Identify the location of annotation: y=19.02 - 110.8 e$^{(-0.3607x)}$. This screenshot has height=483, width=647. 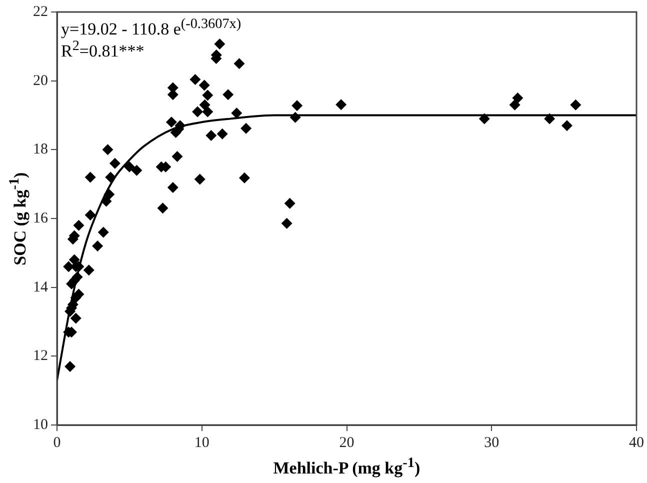
(151, 28).